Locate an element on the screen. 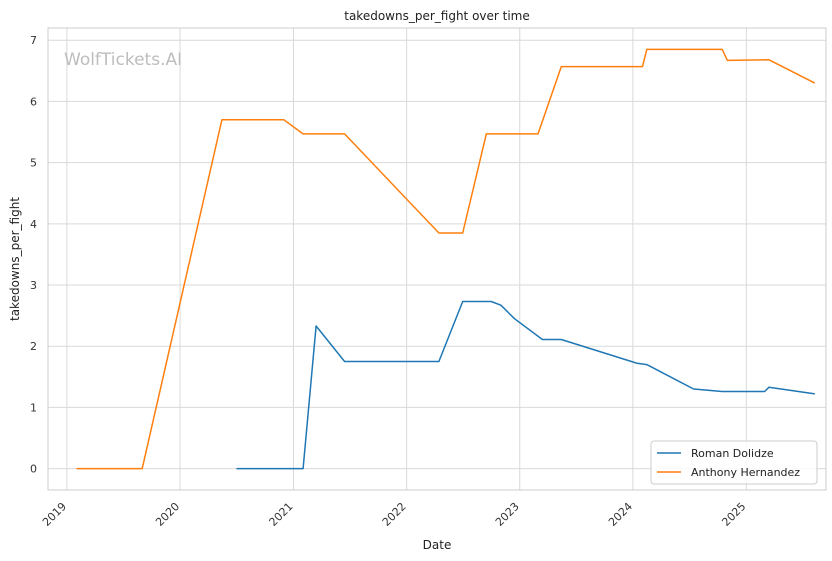 The width and height of the screenshot is (832, 561). x-tick-labels: 2019 2020 2021 2022 2023 2024 2025 is located at coordinates (394, 514).